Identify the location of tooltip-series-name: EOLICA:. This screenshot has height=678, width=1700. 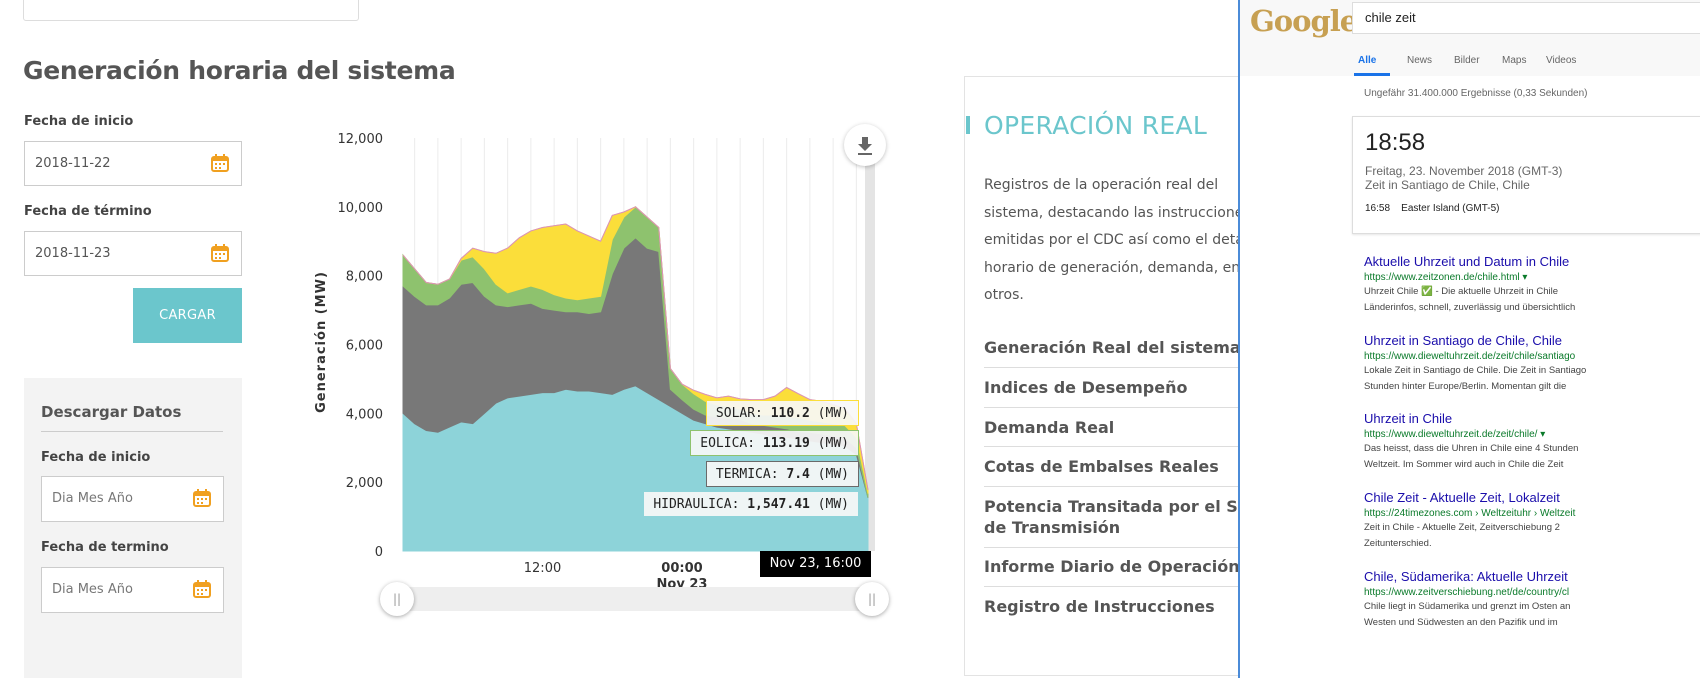
(731, 443).